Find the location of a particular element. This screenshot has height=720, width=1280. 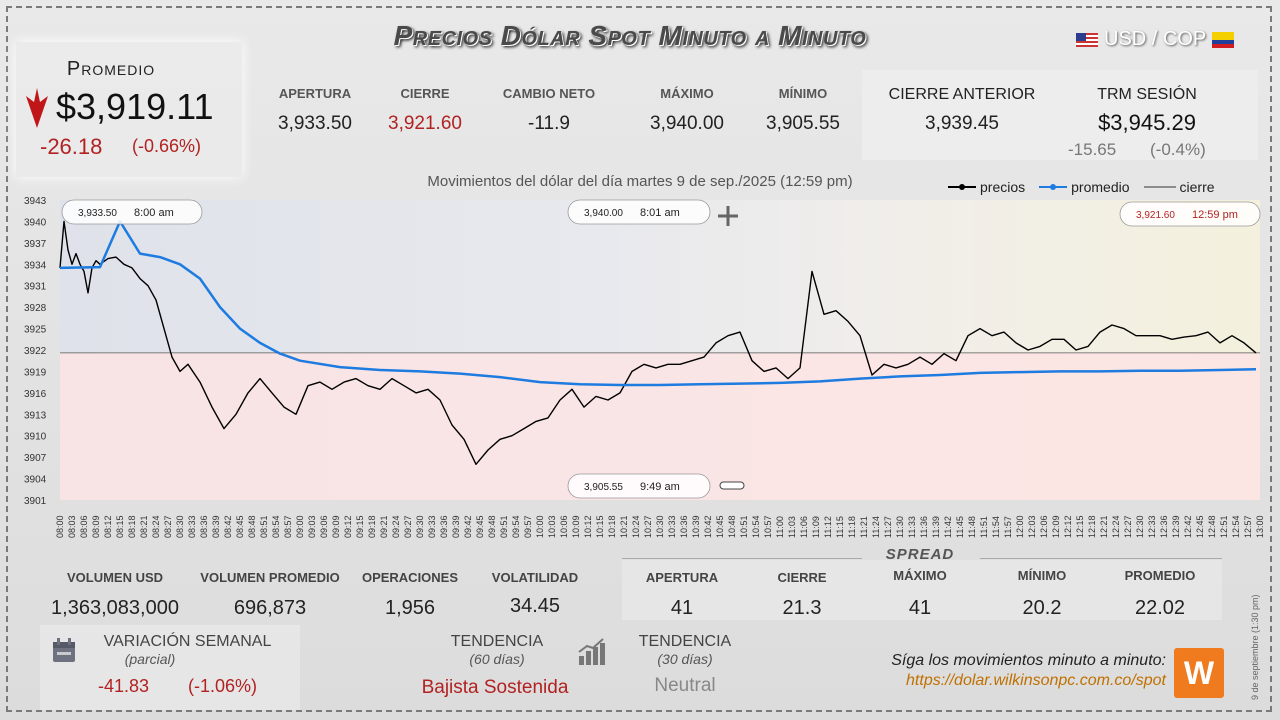

x-tick-label: 08:09 is located at coordinates (96, 526).